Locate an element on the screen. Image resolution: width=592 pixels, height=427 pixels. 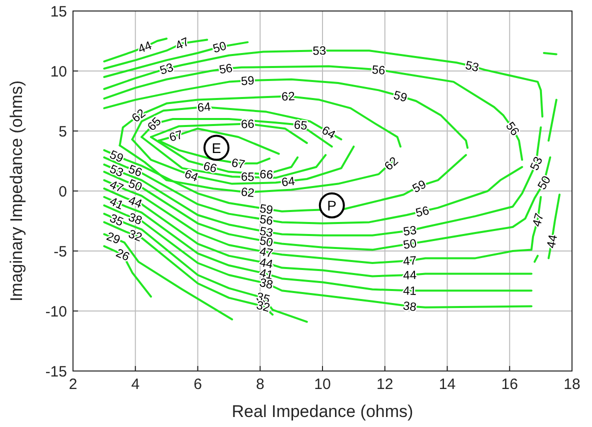
x-tick-label: 18 is located at coordinates (572, 384).